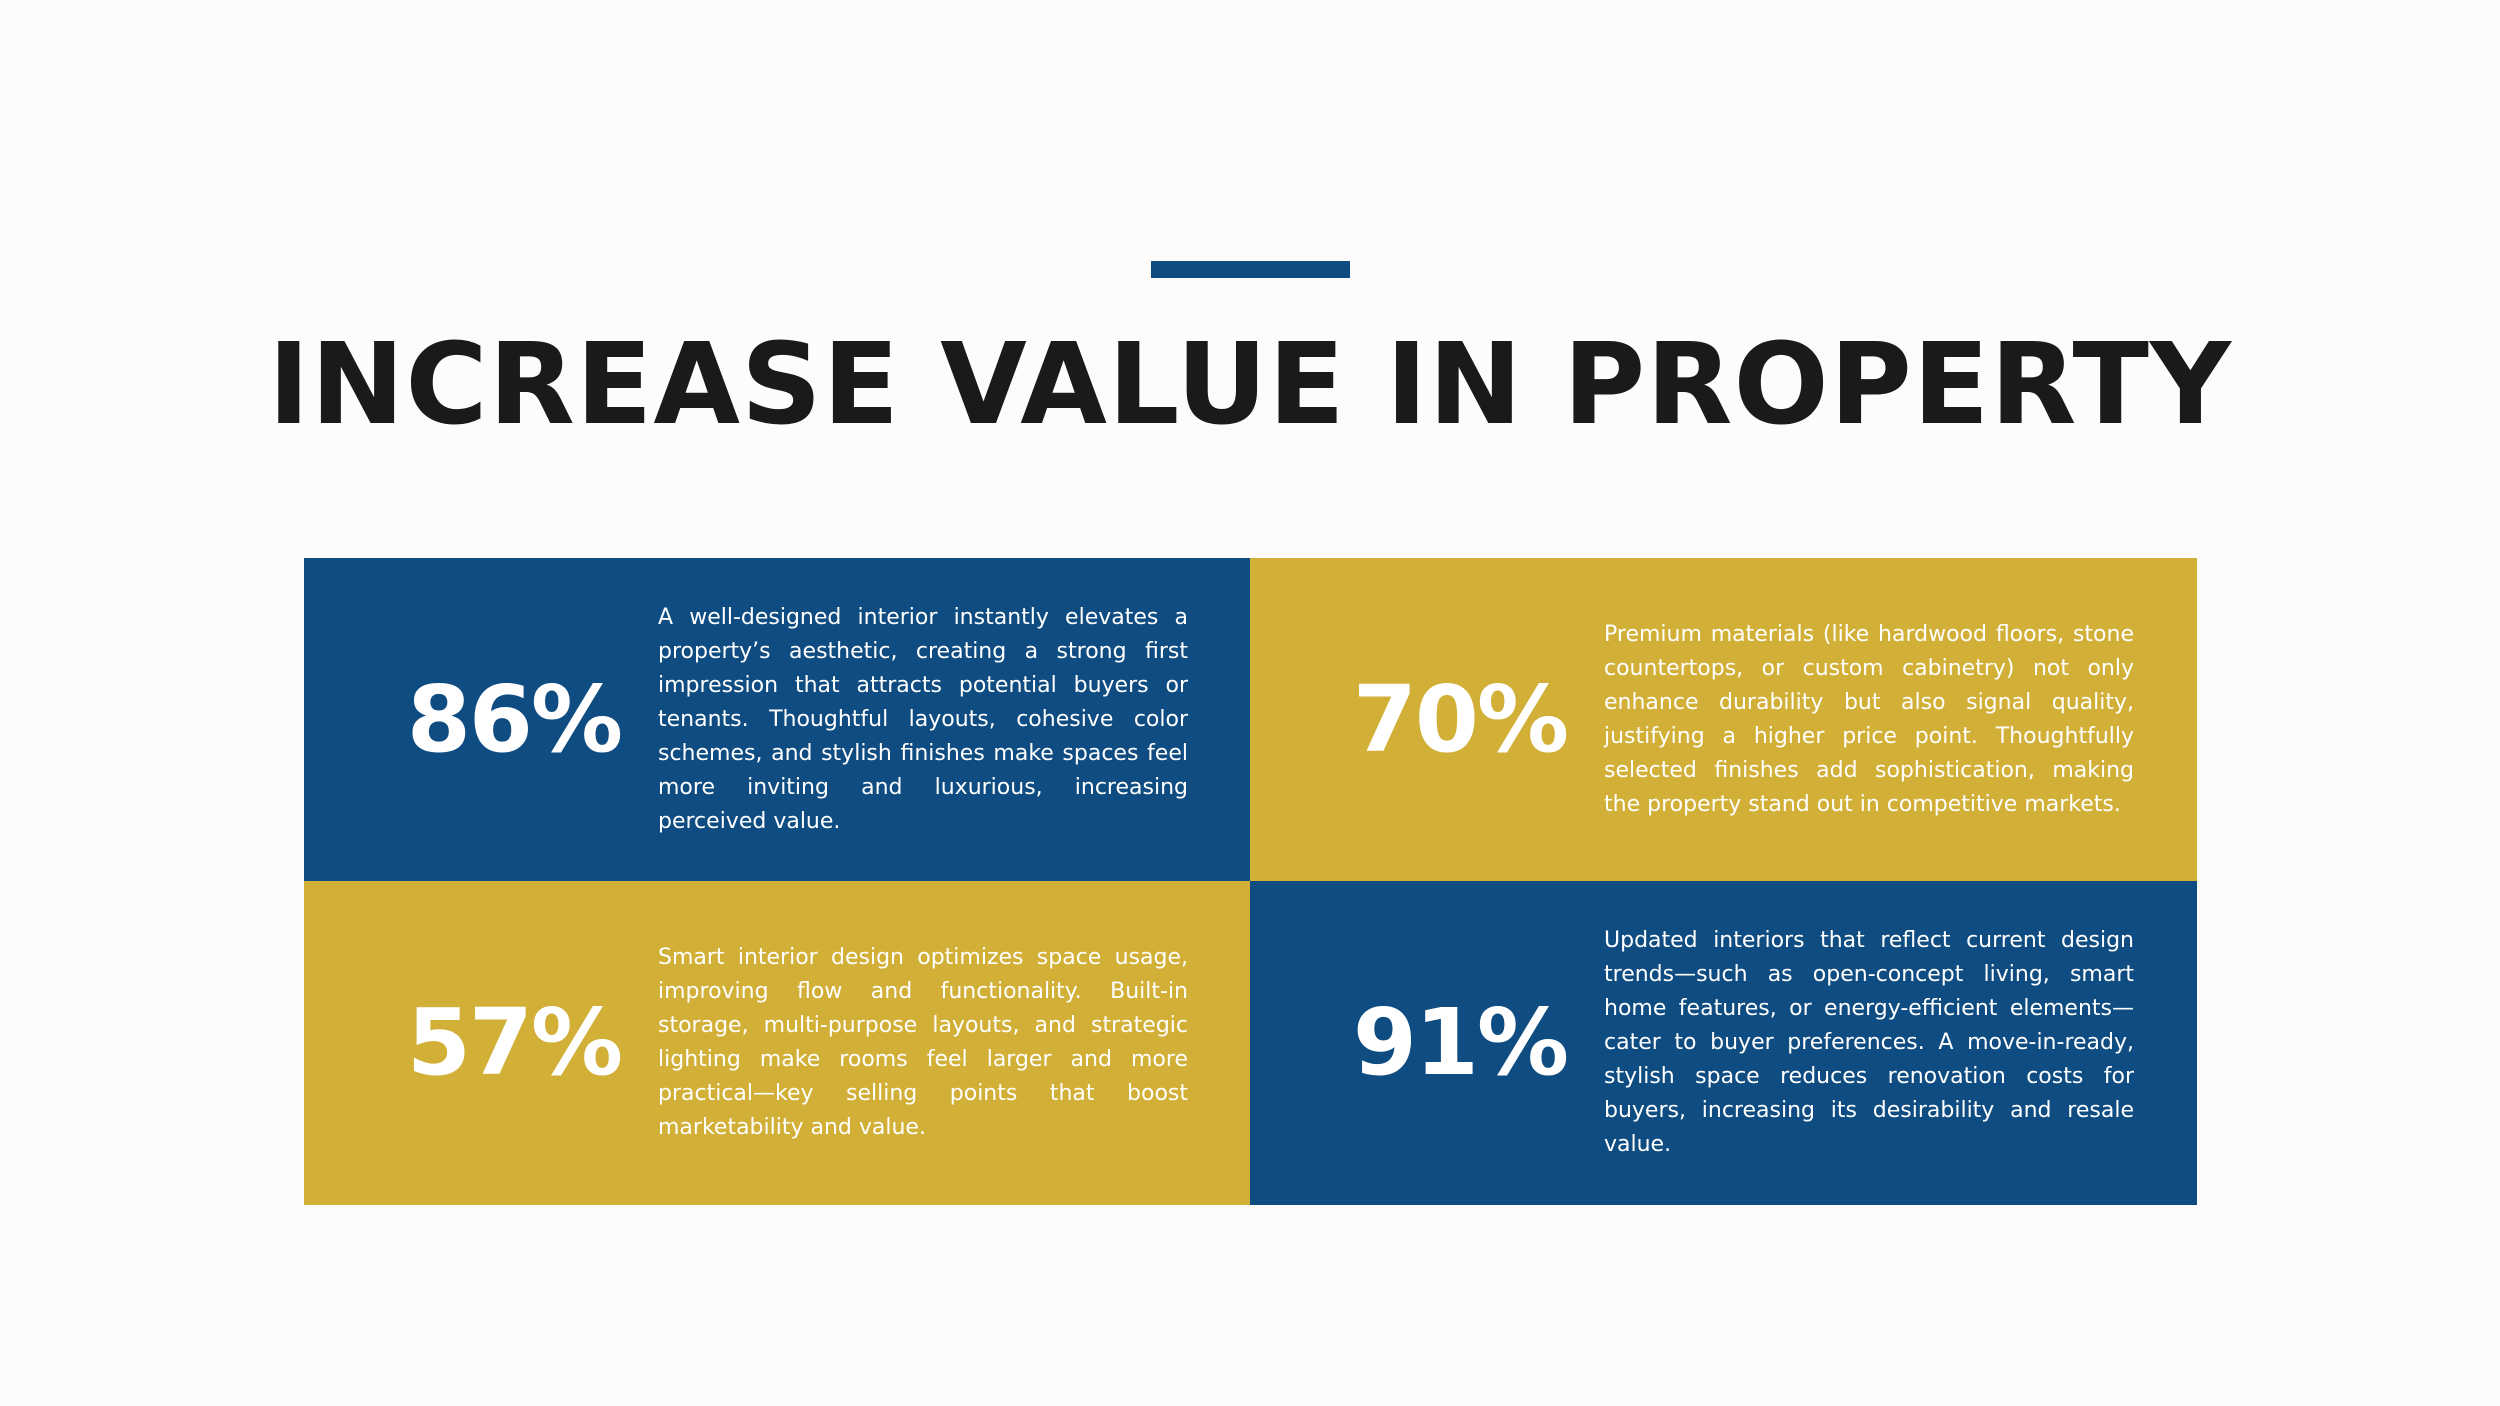  Describe the element at coordinates (1460, 1042) in the screenshot. I see `stat-value: 91%` at that location.